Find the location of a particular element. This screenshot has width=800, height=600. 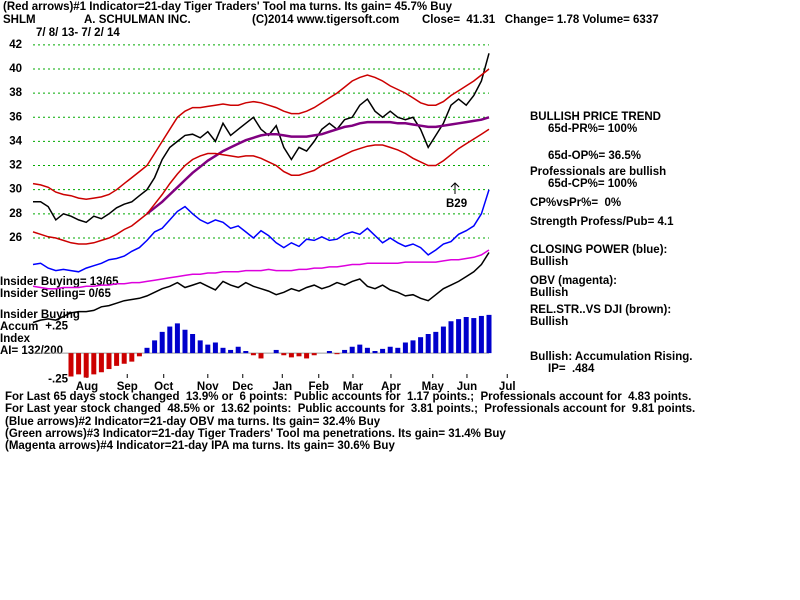

sidebar-text: Strength Profess/Pub= 4.1 is located at coordinates (602, 222).